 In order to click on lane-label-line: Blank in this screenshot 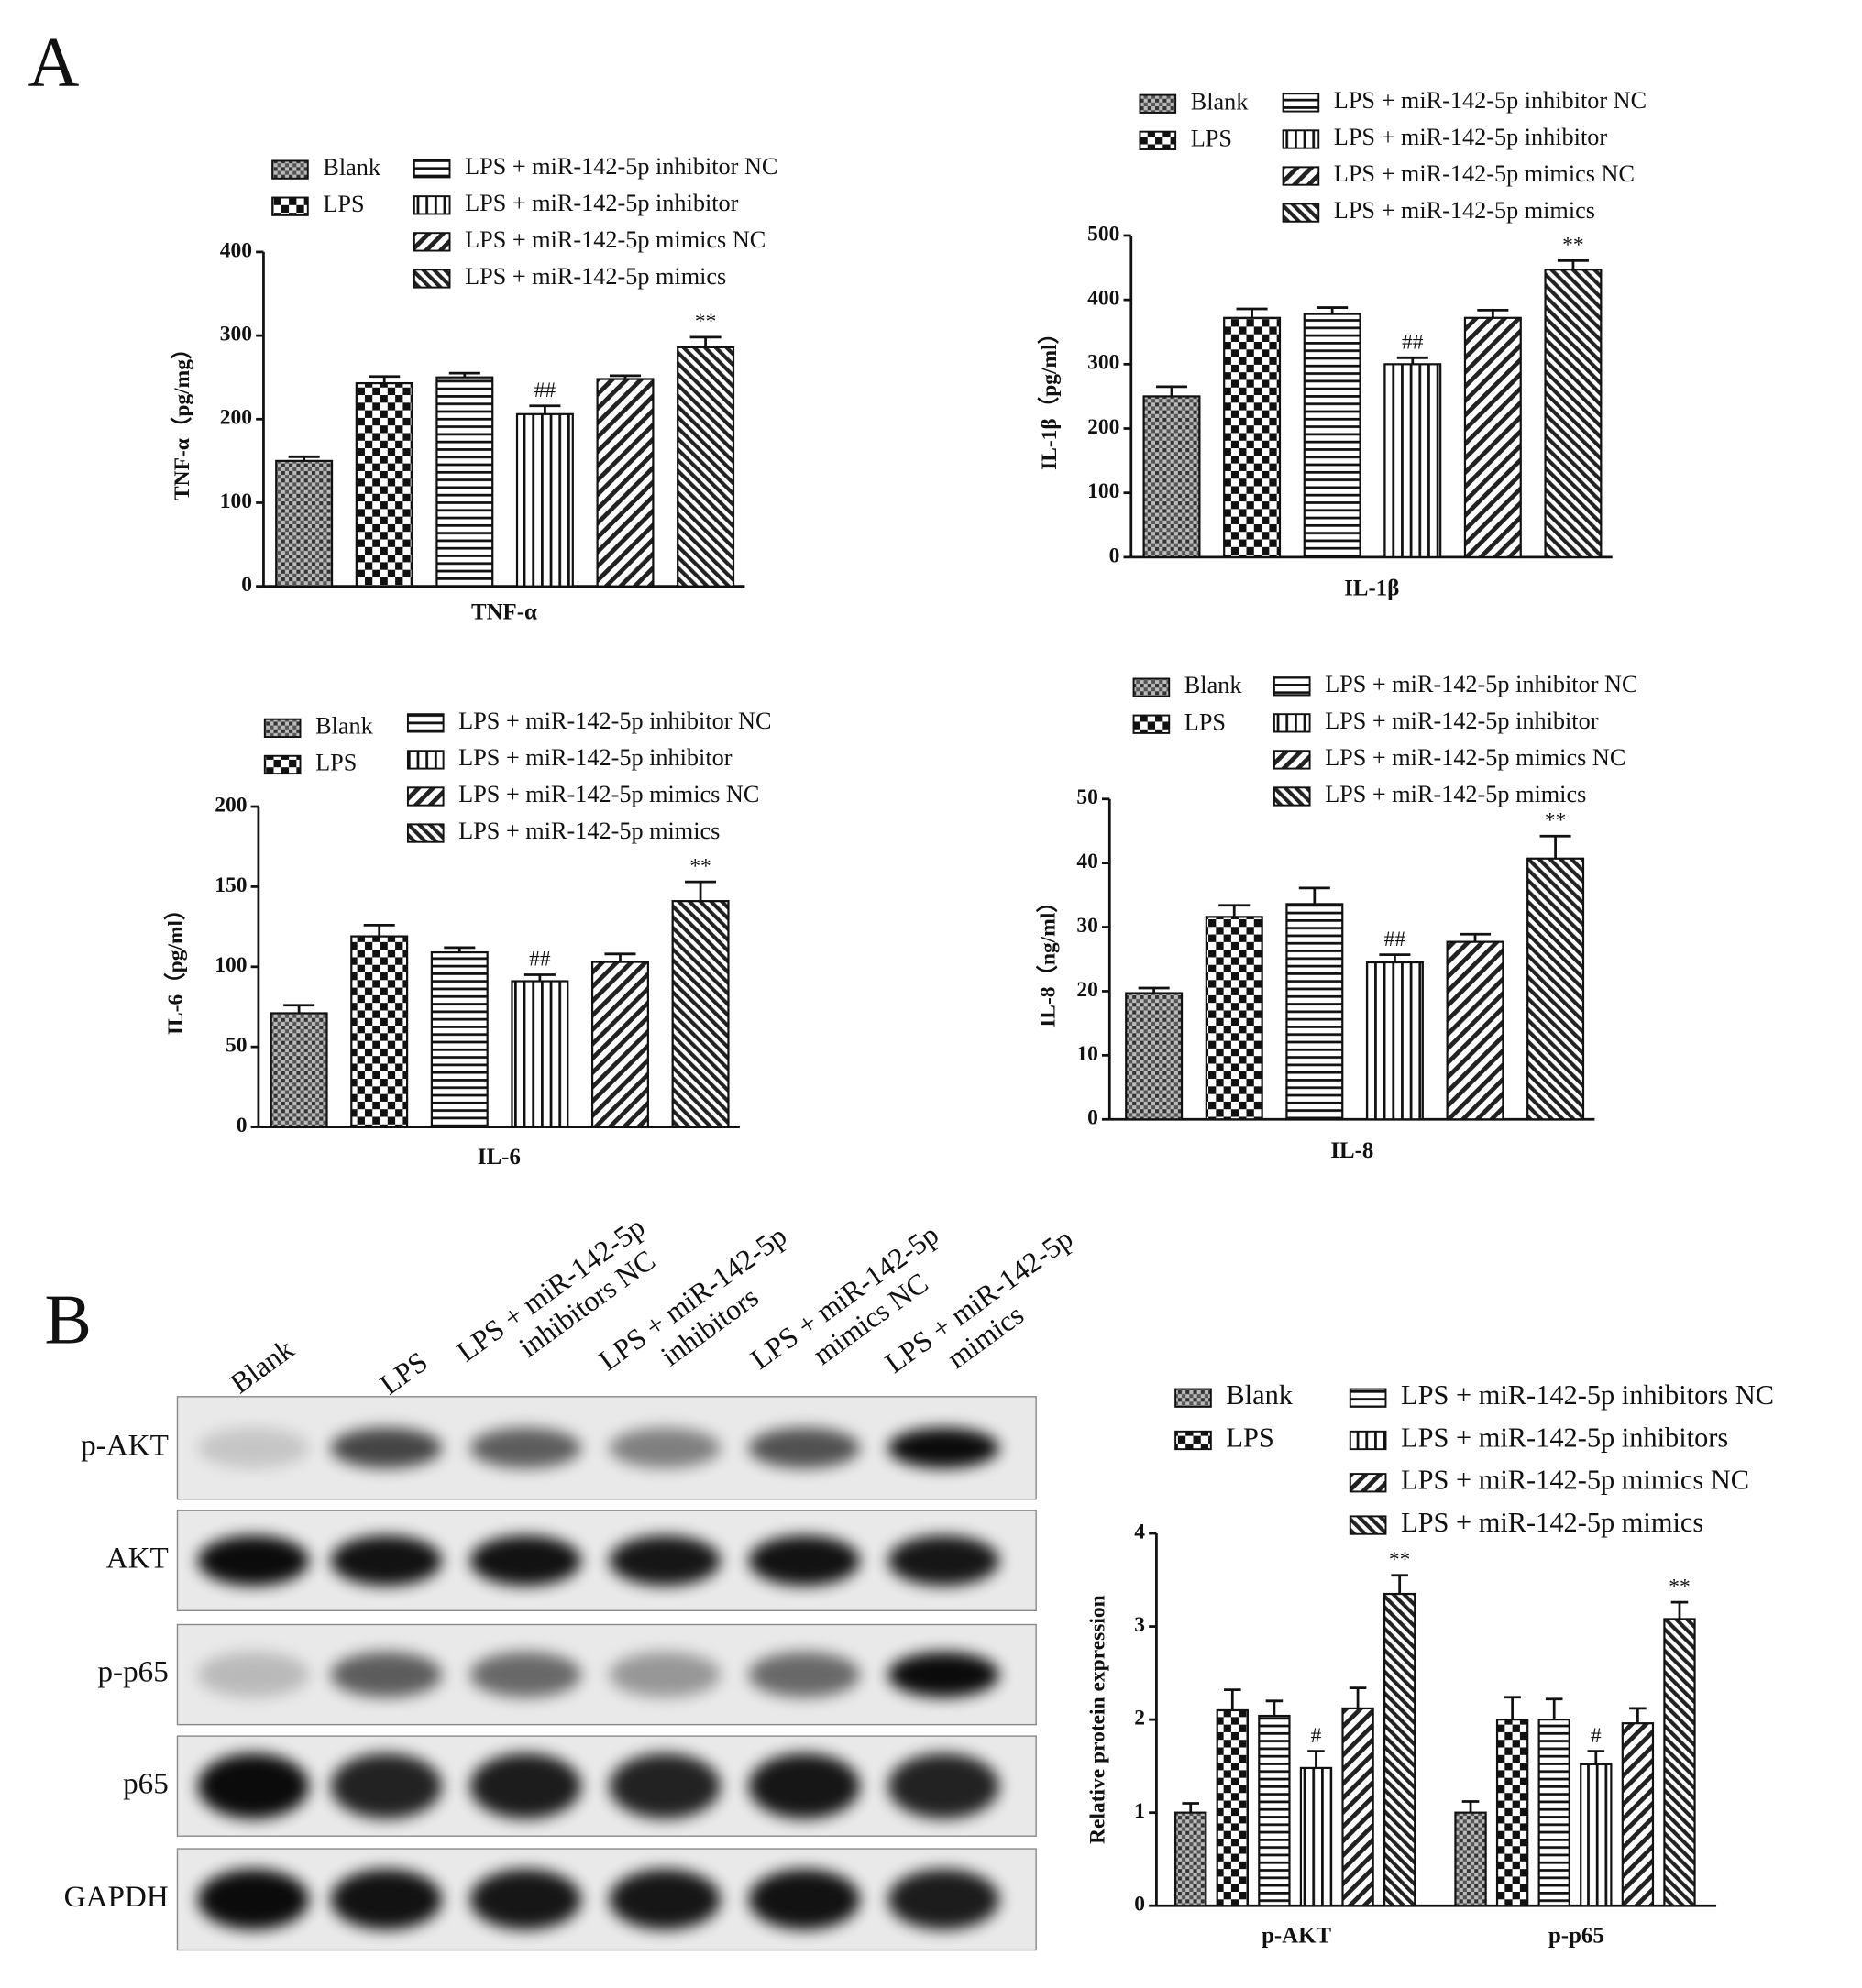, I will do `click(262, 1366)`.